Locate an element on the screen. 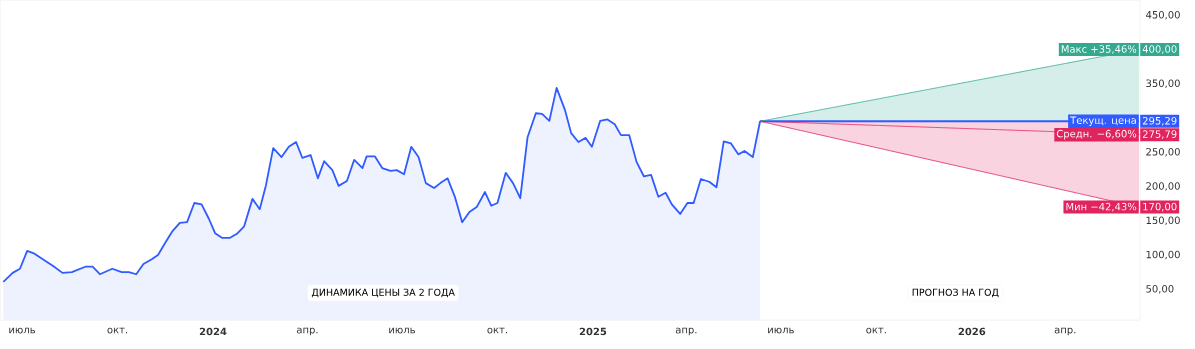 This screenshot has height=349, width=1195. annotation: ДИНАМИКА ЦЕНЫ ЗА 2 ГОДА is located at coordinates (383, 293).